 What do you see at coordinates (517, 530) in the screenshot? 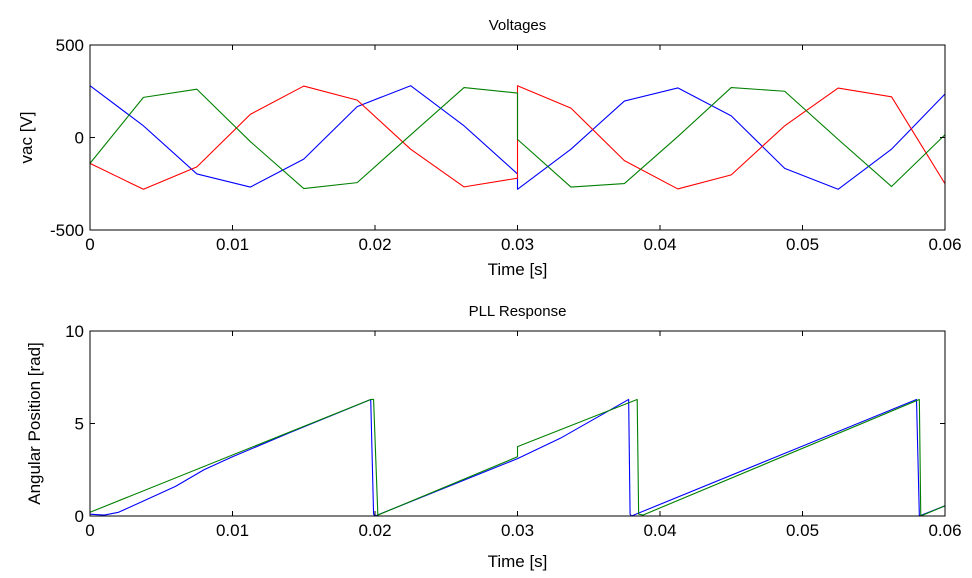
I see `pll-x-tick-label: 0.03` at bounding box center [517, 530].